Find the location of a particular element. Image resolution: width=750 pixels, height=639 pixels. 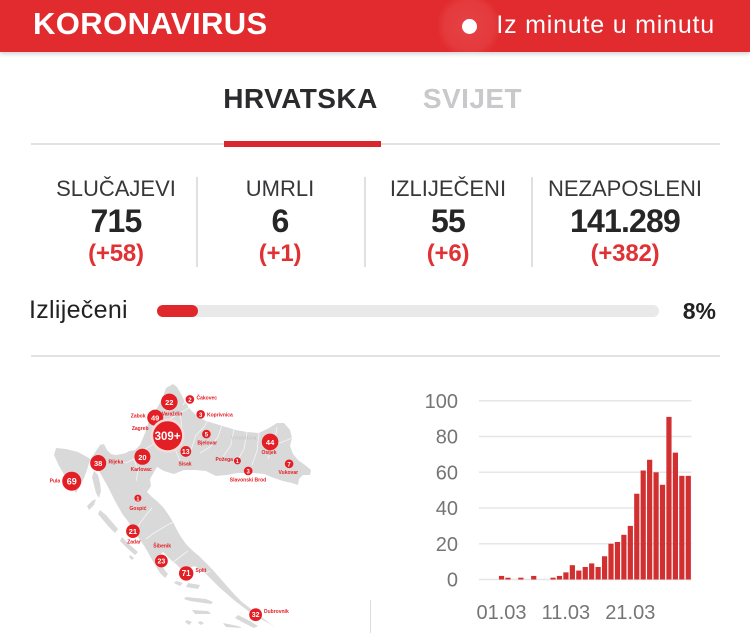

svg-text: Koprivnica is located at coordinates (220, 415).